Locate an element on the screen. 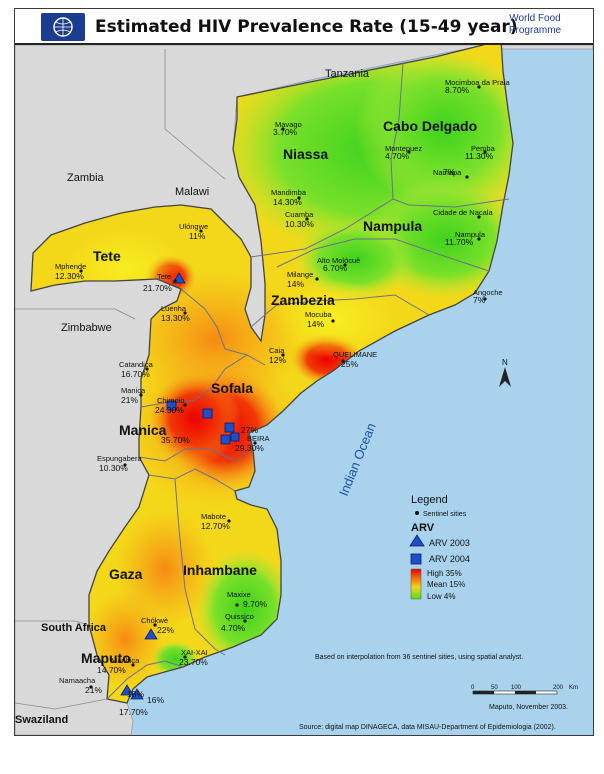 The width and height of the screenshot is (604, 774). site-name-ulongwe: Ulóngwe is located at coordinates (193, 226).